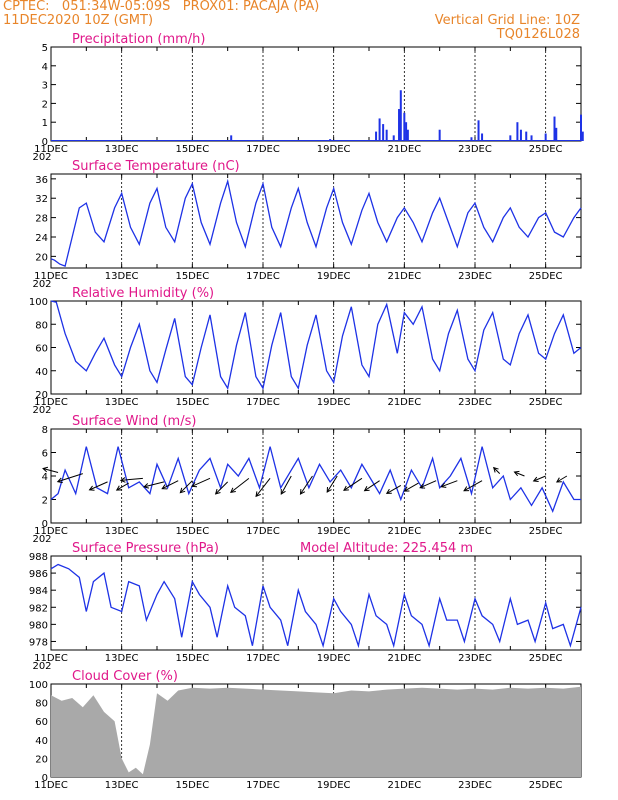  I want to click on panel-title: Cloud Cover (%), so click(125, 676).